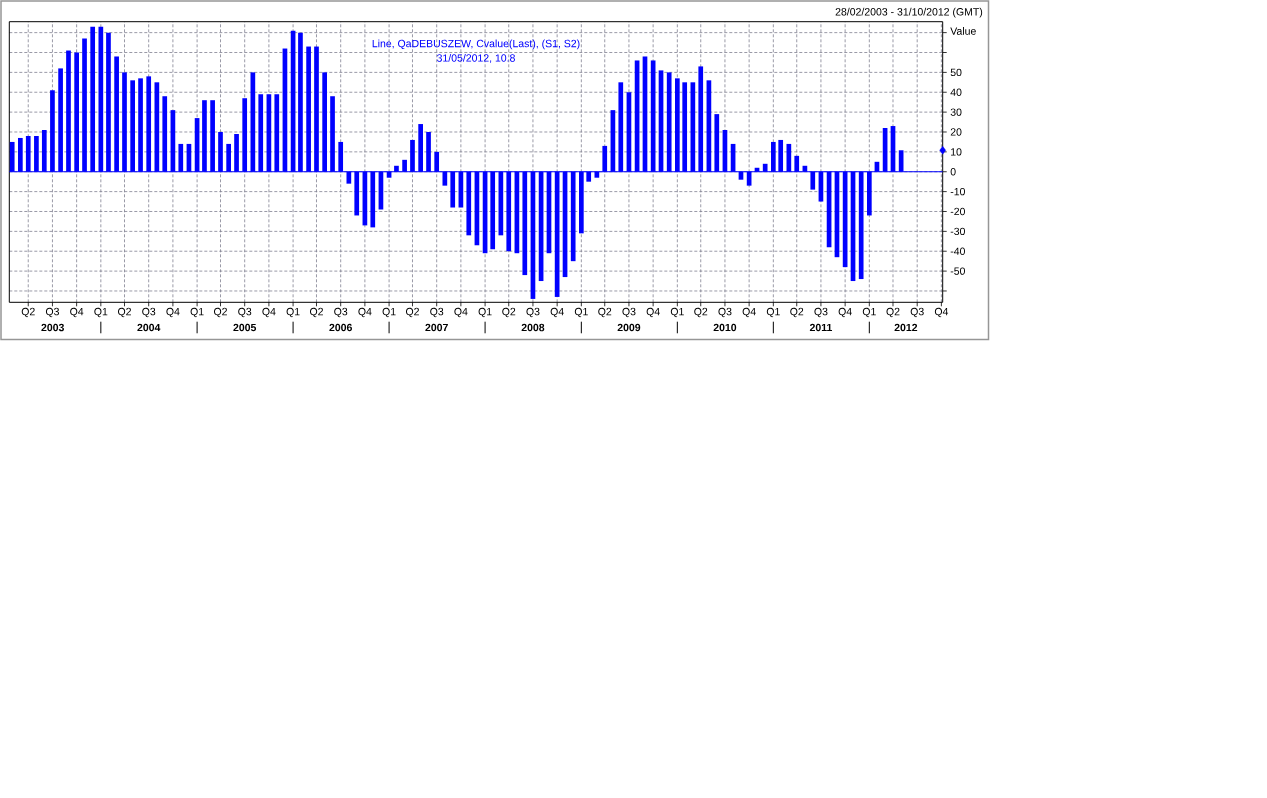 The height and width of the screenshot is (798, 1267). What do you see at coordinates (956, 112) in the screenshot?
I see `y-tick-label: 30` at bounding box center [956, 112].